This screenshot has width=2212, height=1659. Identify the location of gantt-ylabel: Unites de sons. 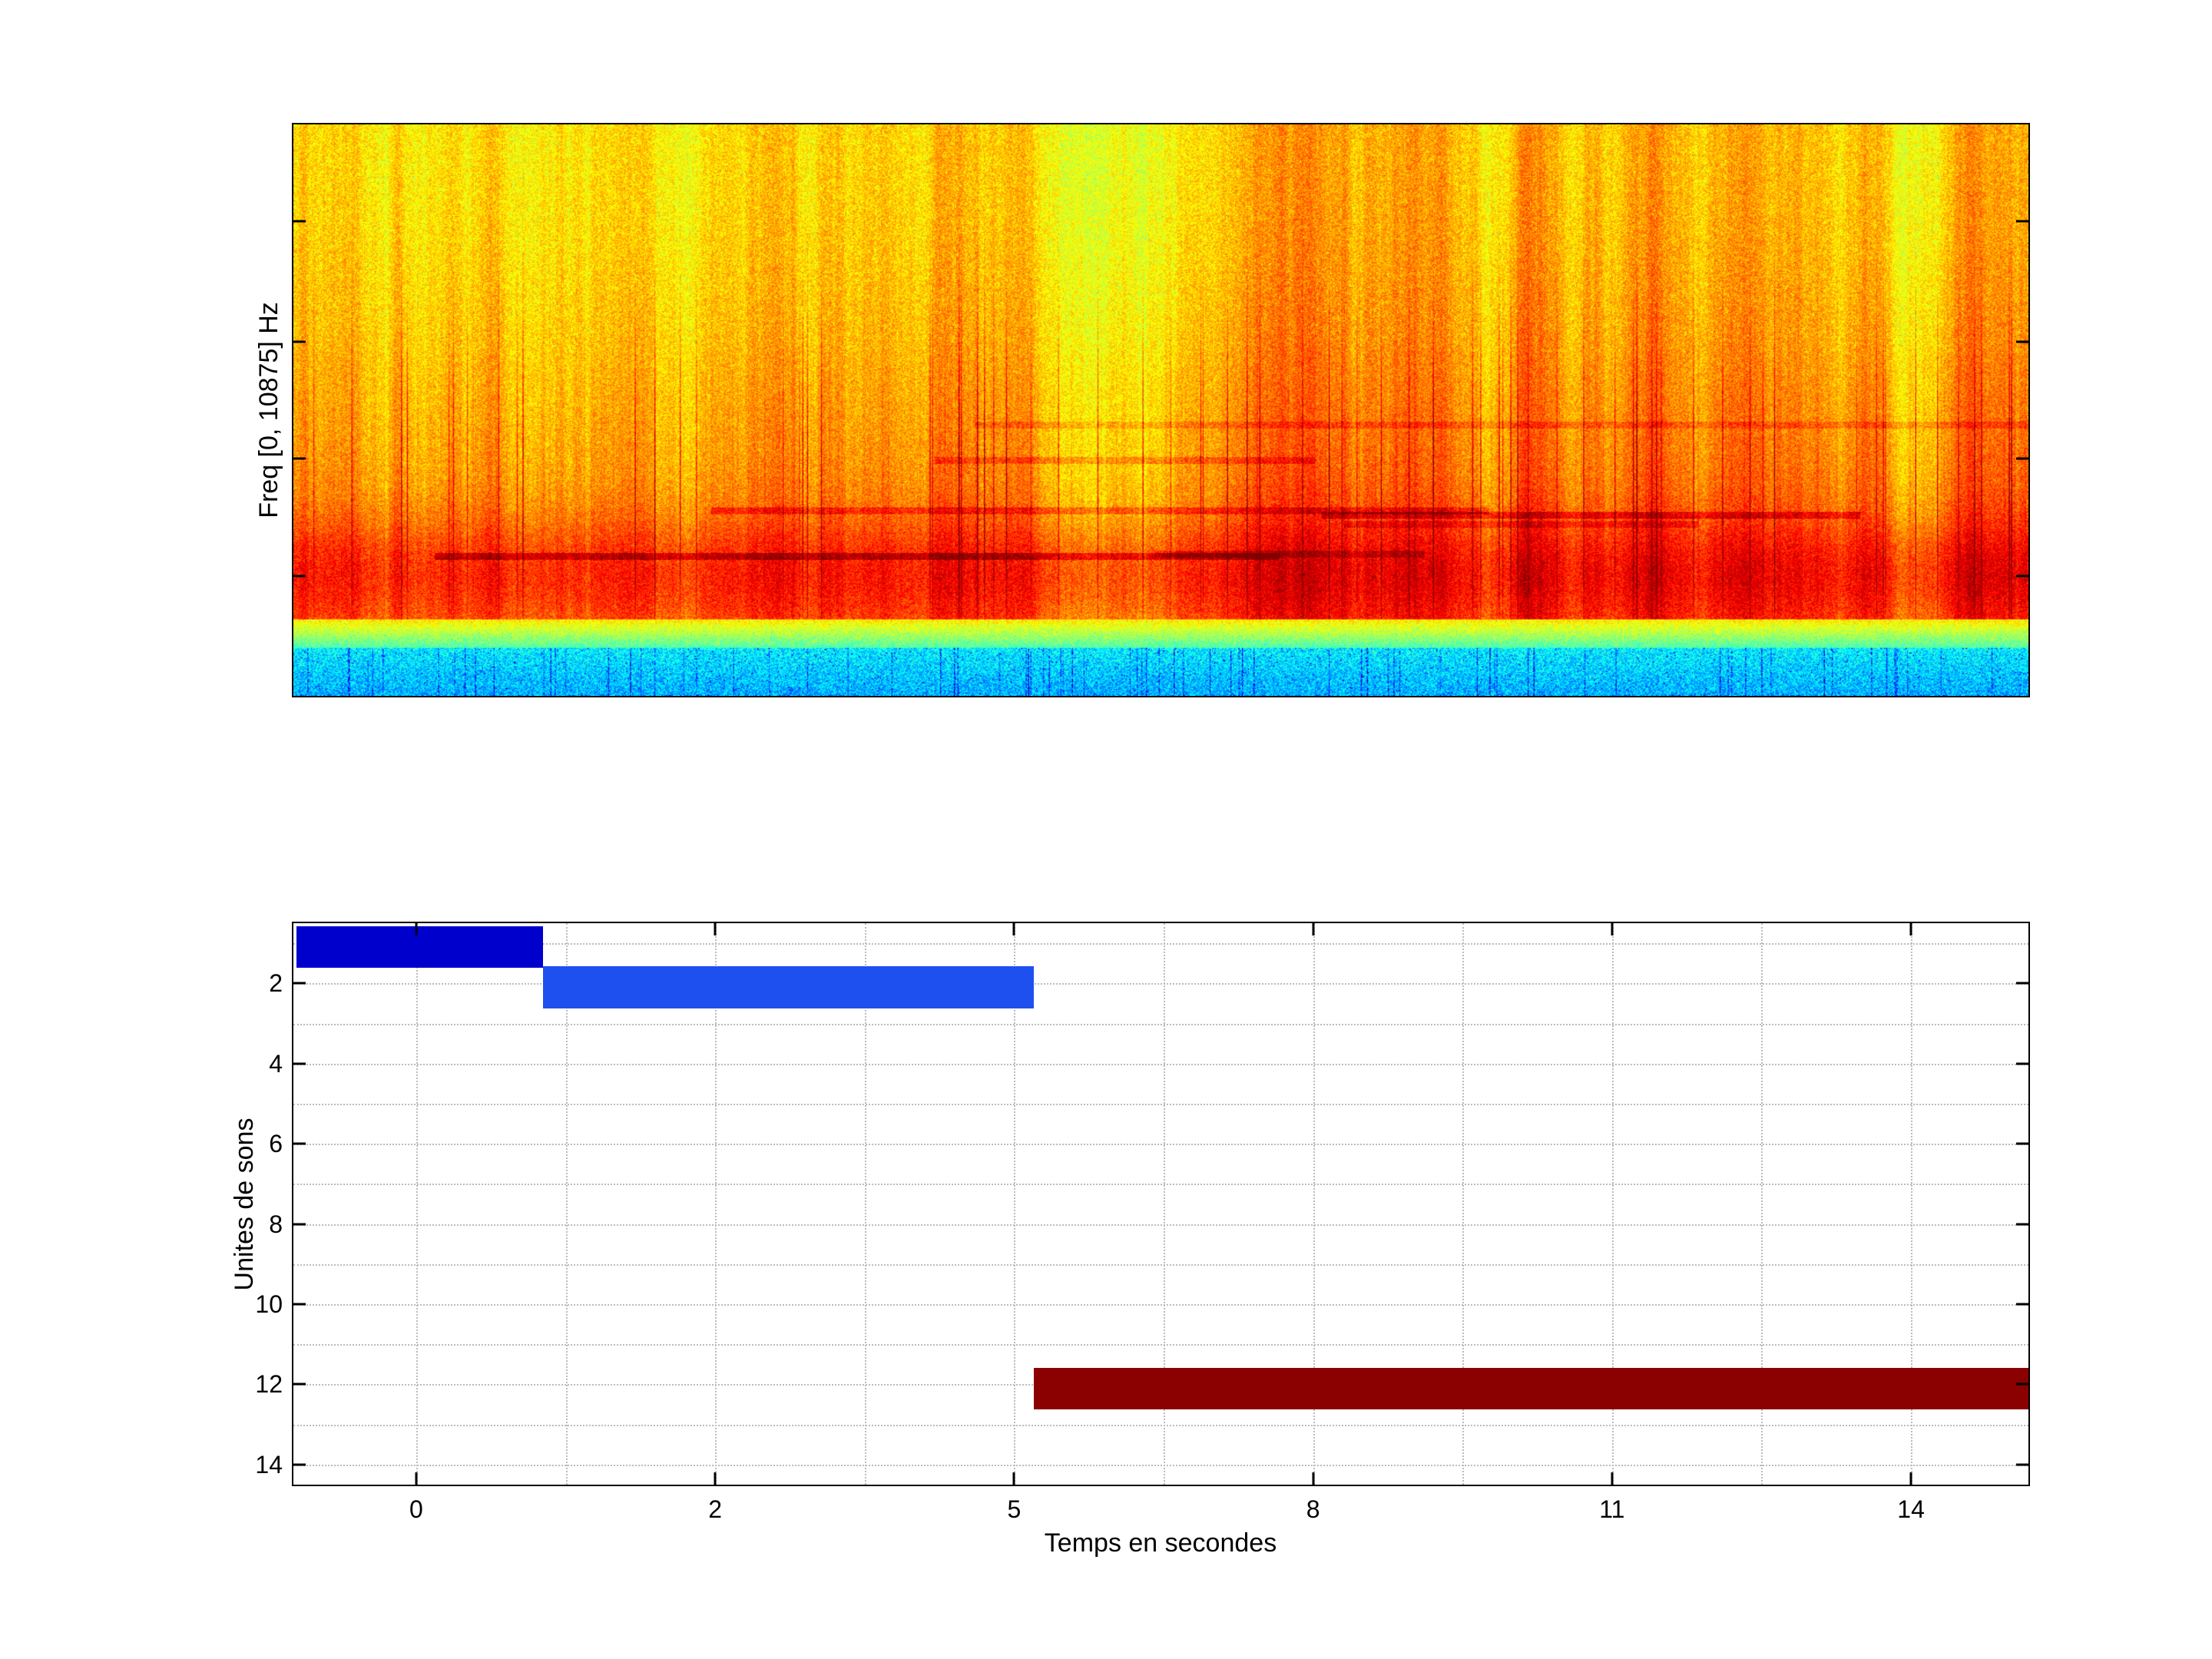
(245, 1204).